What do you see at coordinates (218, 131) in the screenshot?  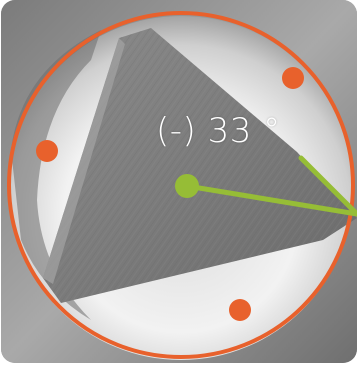 I see `angle-readout: (-) 33 °` at bounding box center [218, 131].